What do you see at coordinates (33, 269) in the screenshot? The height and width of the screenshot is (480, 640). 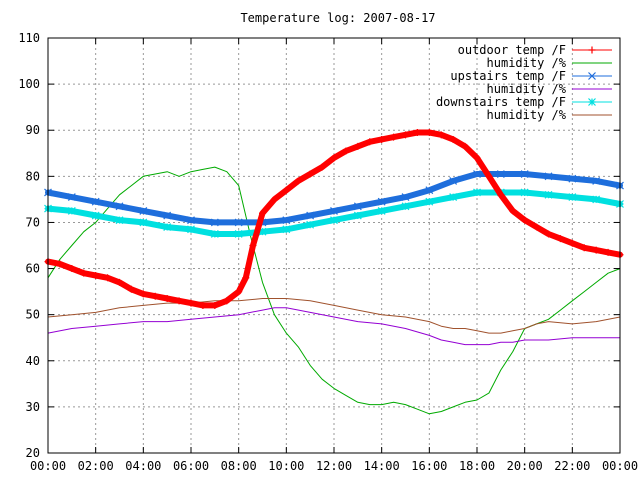 I see `y-tick-label: 60` at bounding box center [33, 269].